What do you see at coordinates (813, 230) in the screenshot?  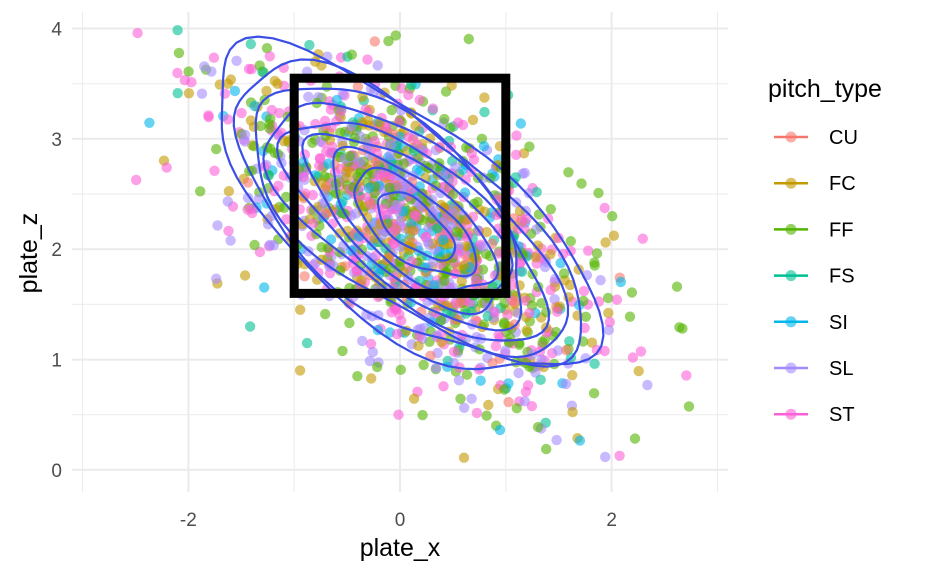 I see `legend-item-ff: FF` at bounding box center [813, 230].